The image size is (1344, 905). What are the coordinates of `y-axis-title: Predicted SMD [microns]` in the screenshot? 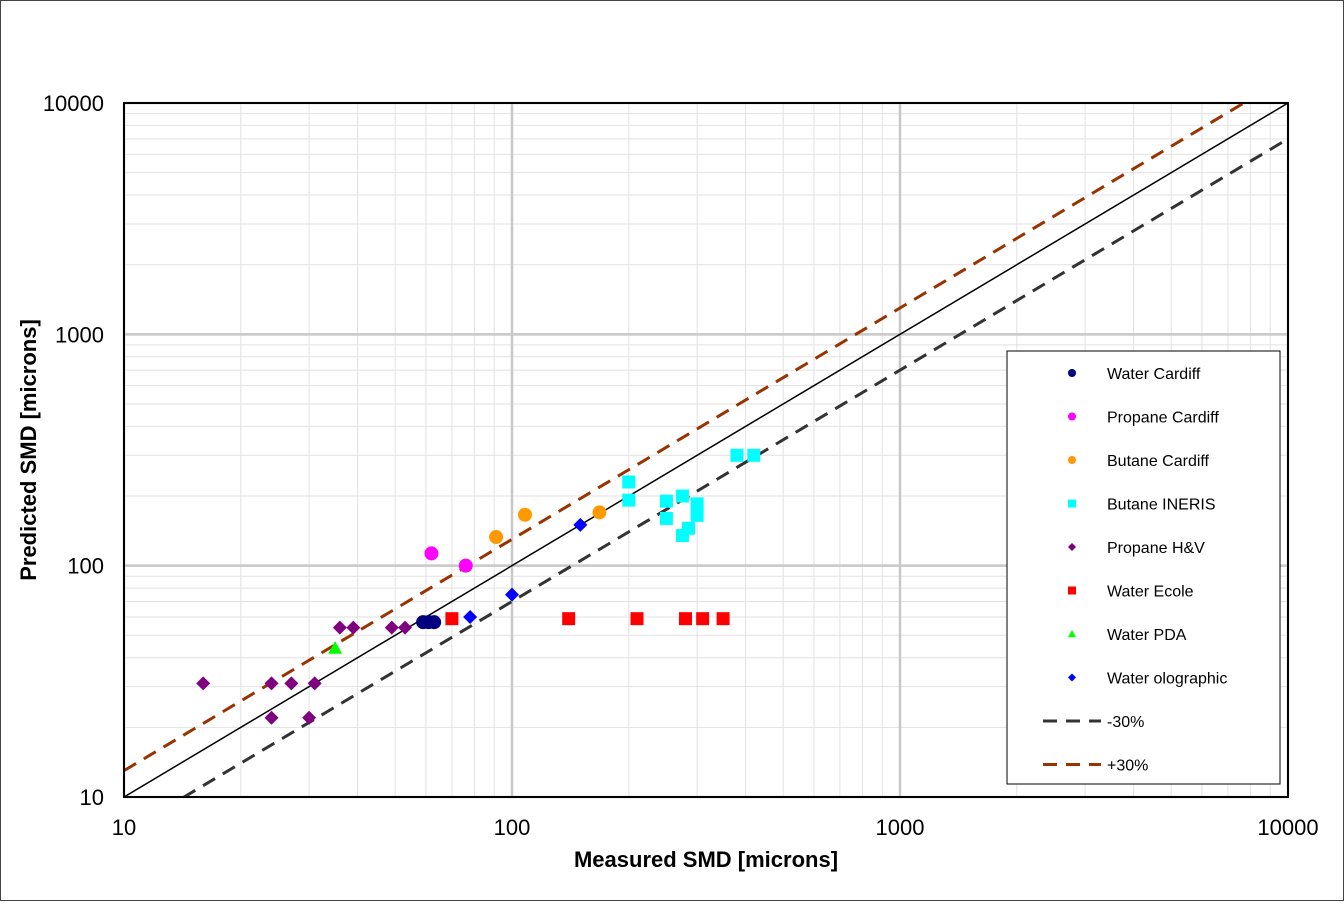 It's located at (28, 450).